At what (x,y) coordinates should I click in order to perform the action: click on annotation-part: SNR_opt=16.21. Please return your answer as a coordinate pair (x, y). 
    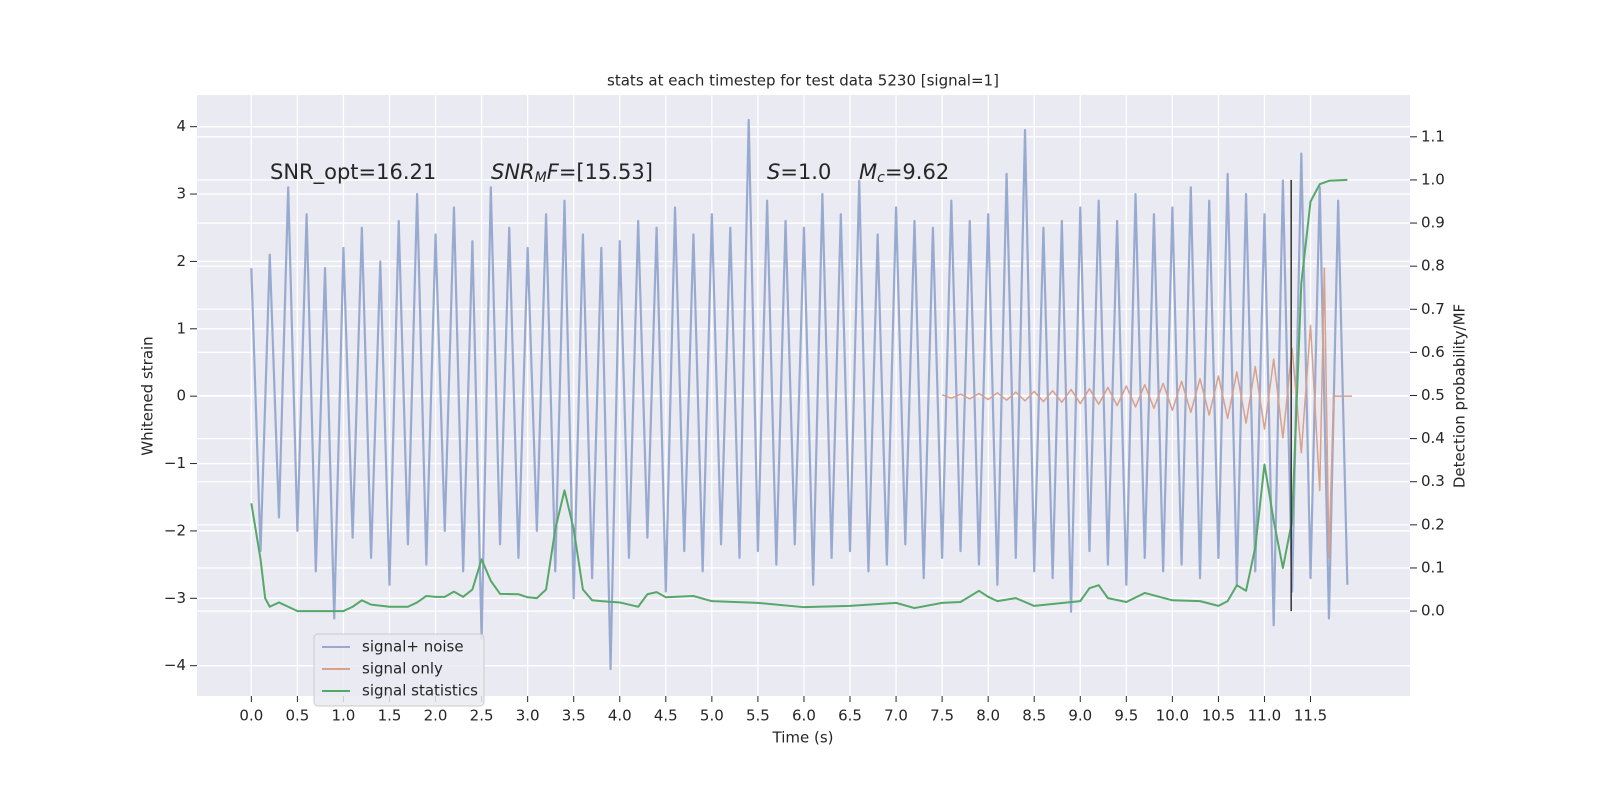
    Looking at the image, I should click on (353, 172).